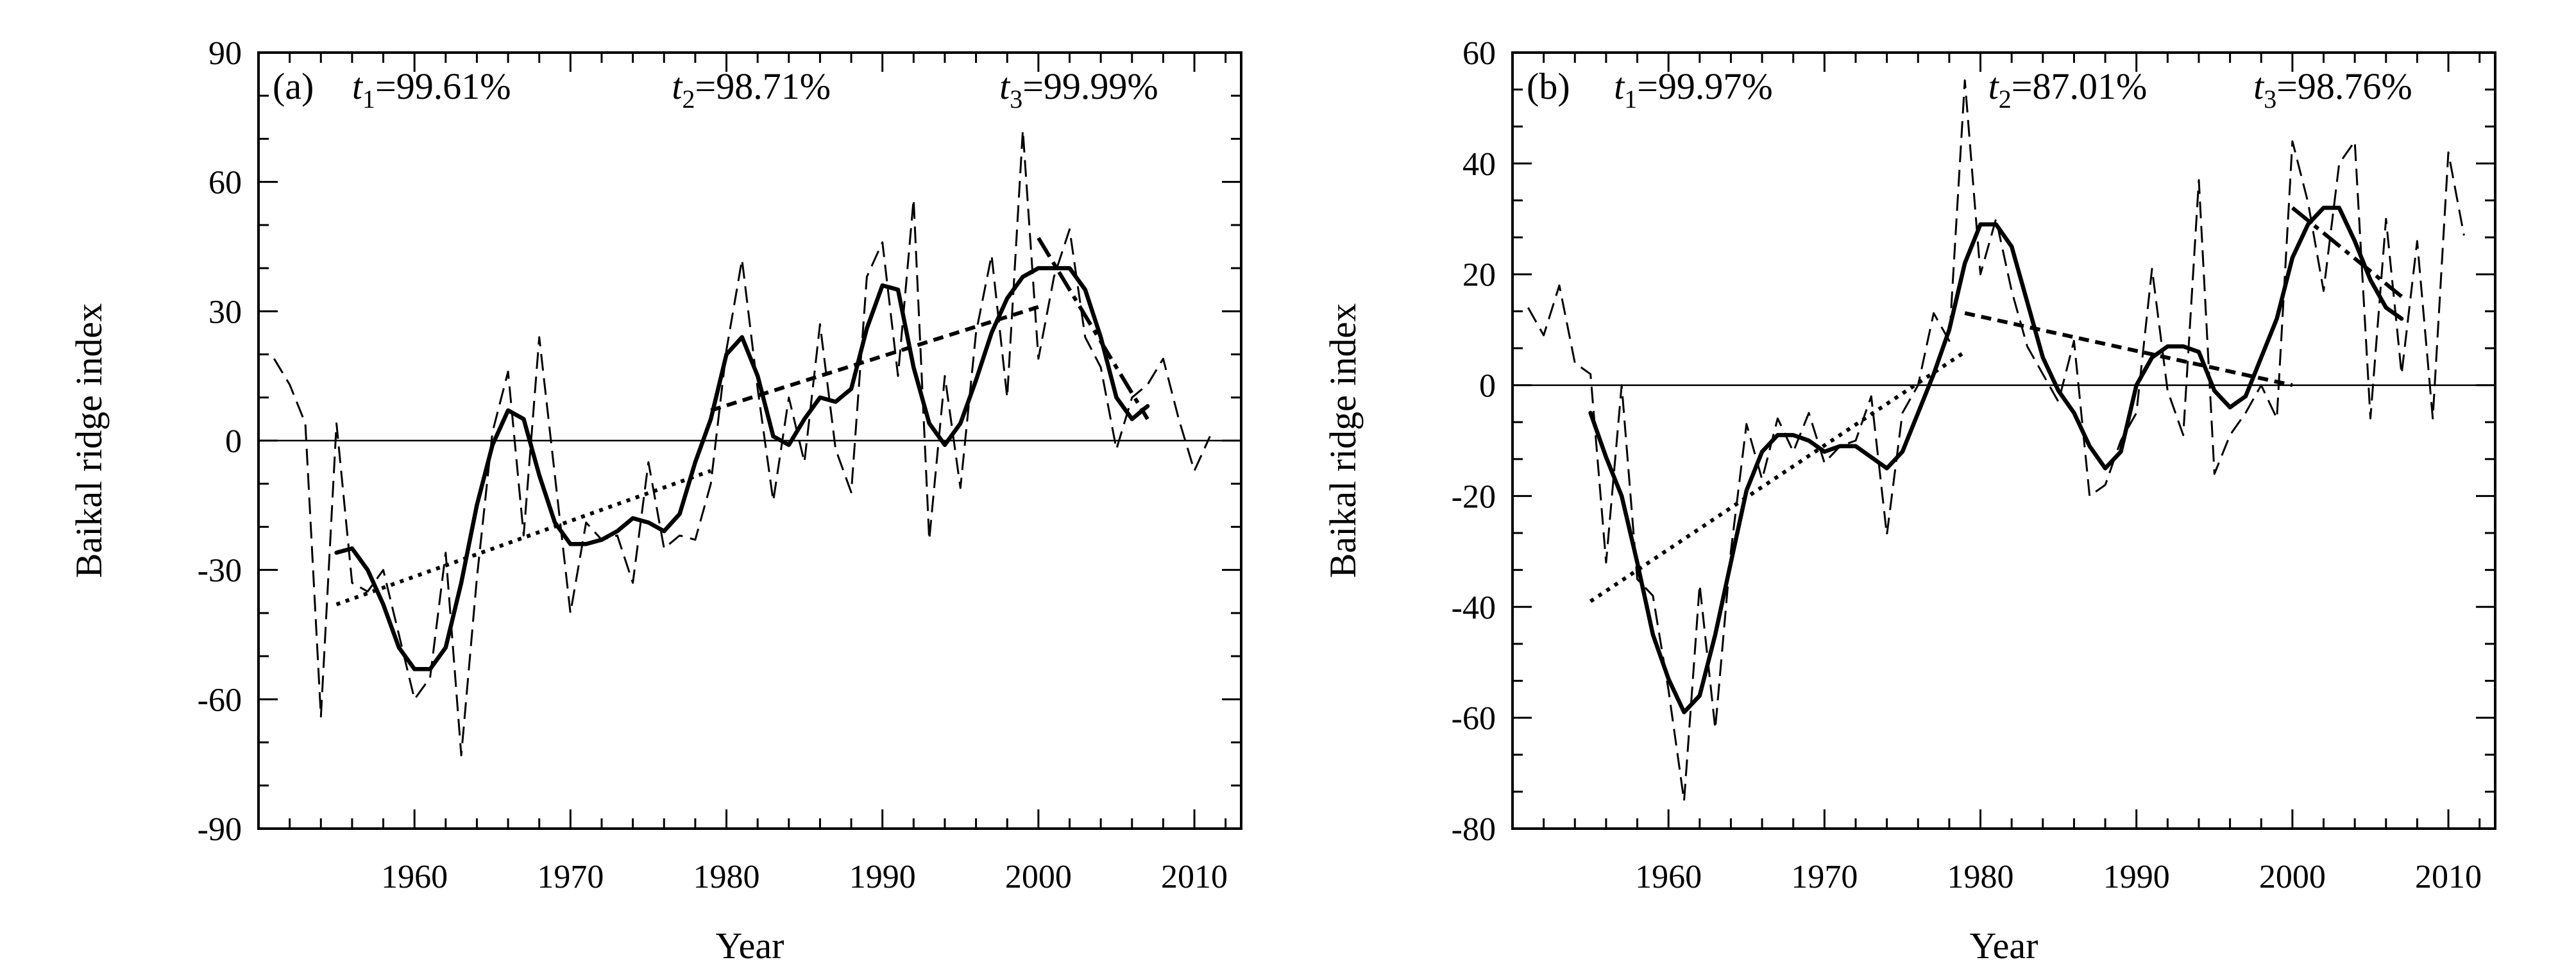 The width and height of the screenshot is (2576, 971). I want to click on y-tick-label: -20, so click(1474, 496).